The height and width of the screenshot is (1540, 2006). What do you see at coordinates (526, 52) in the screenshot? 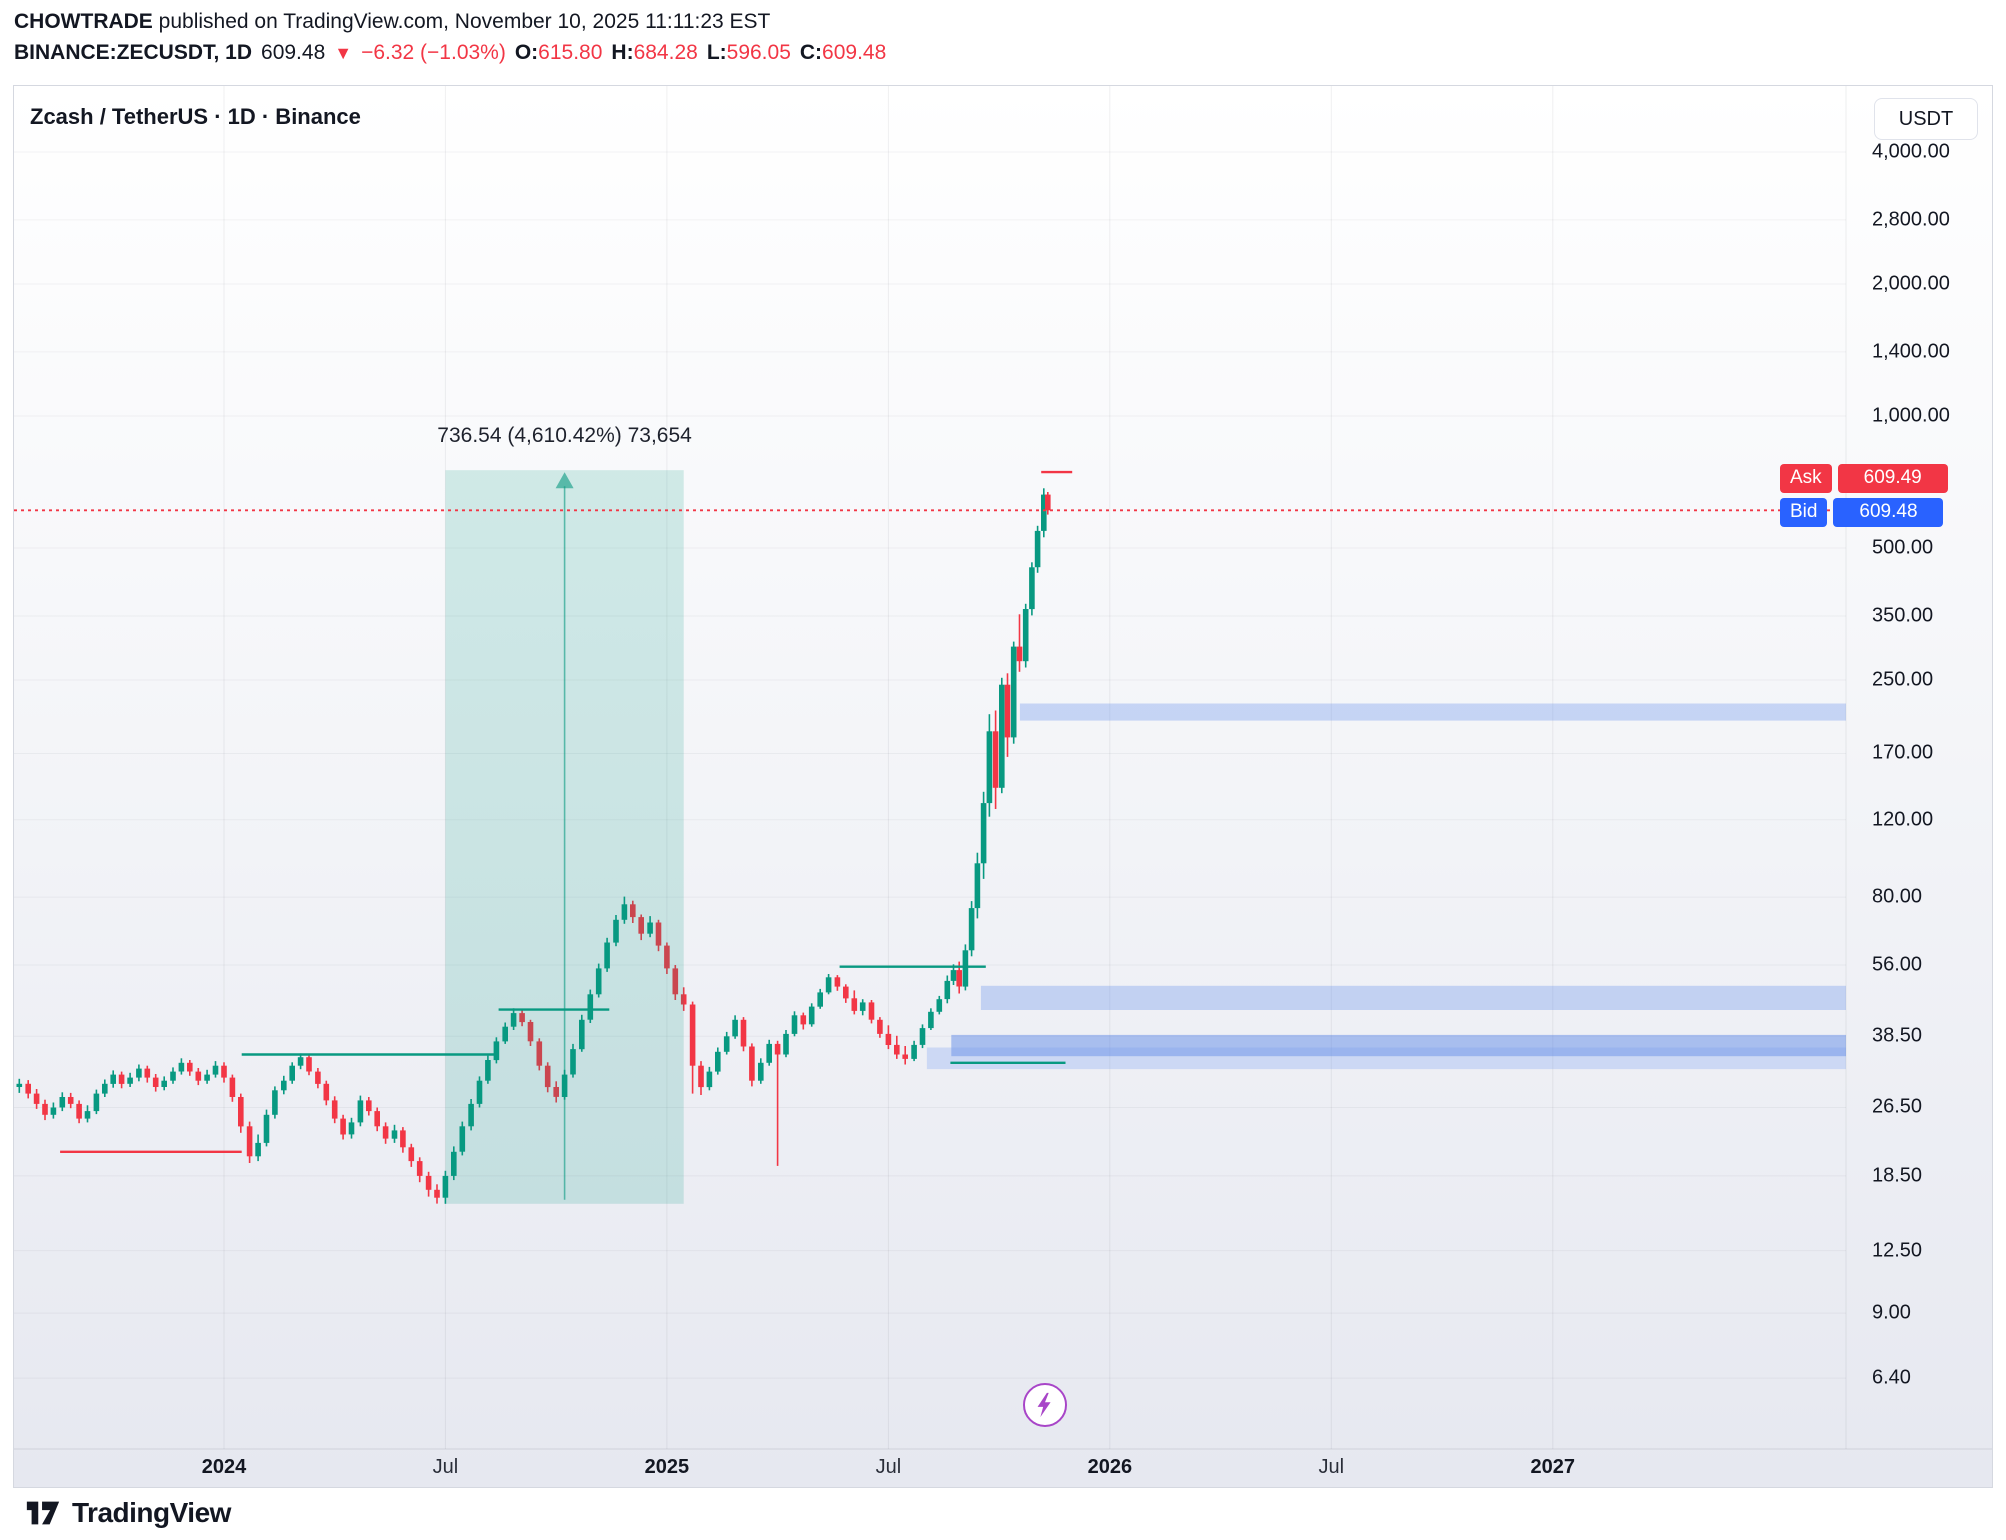
I see `open-label: O:` at bounding box center [526, 52].